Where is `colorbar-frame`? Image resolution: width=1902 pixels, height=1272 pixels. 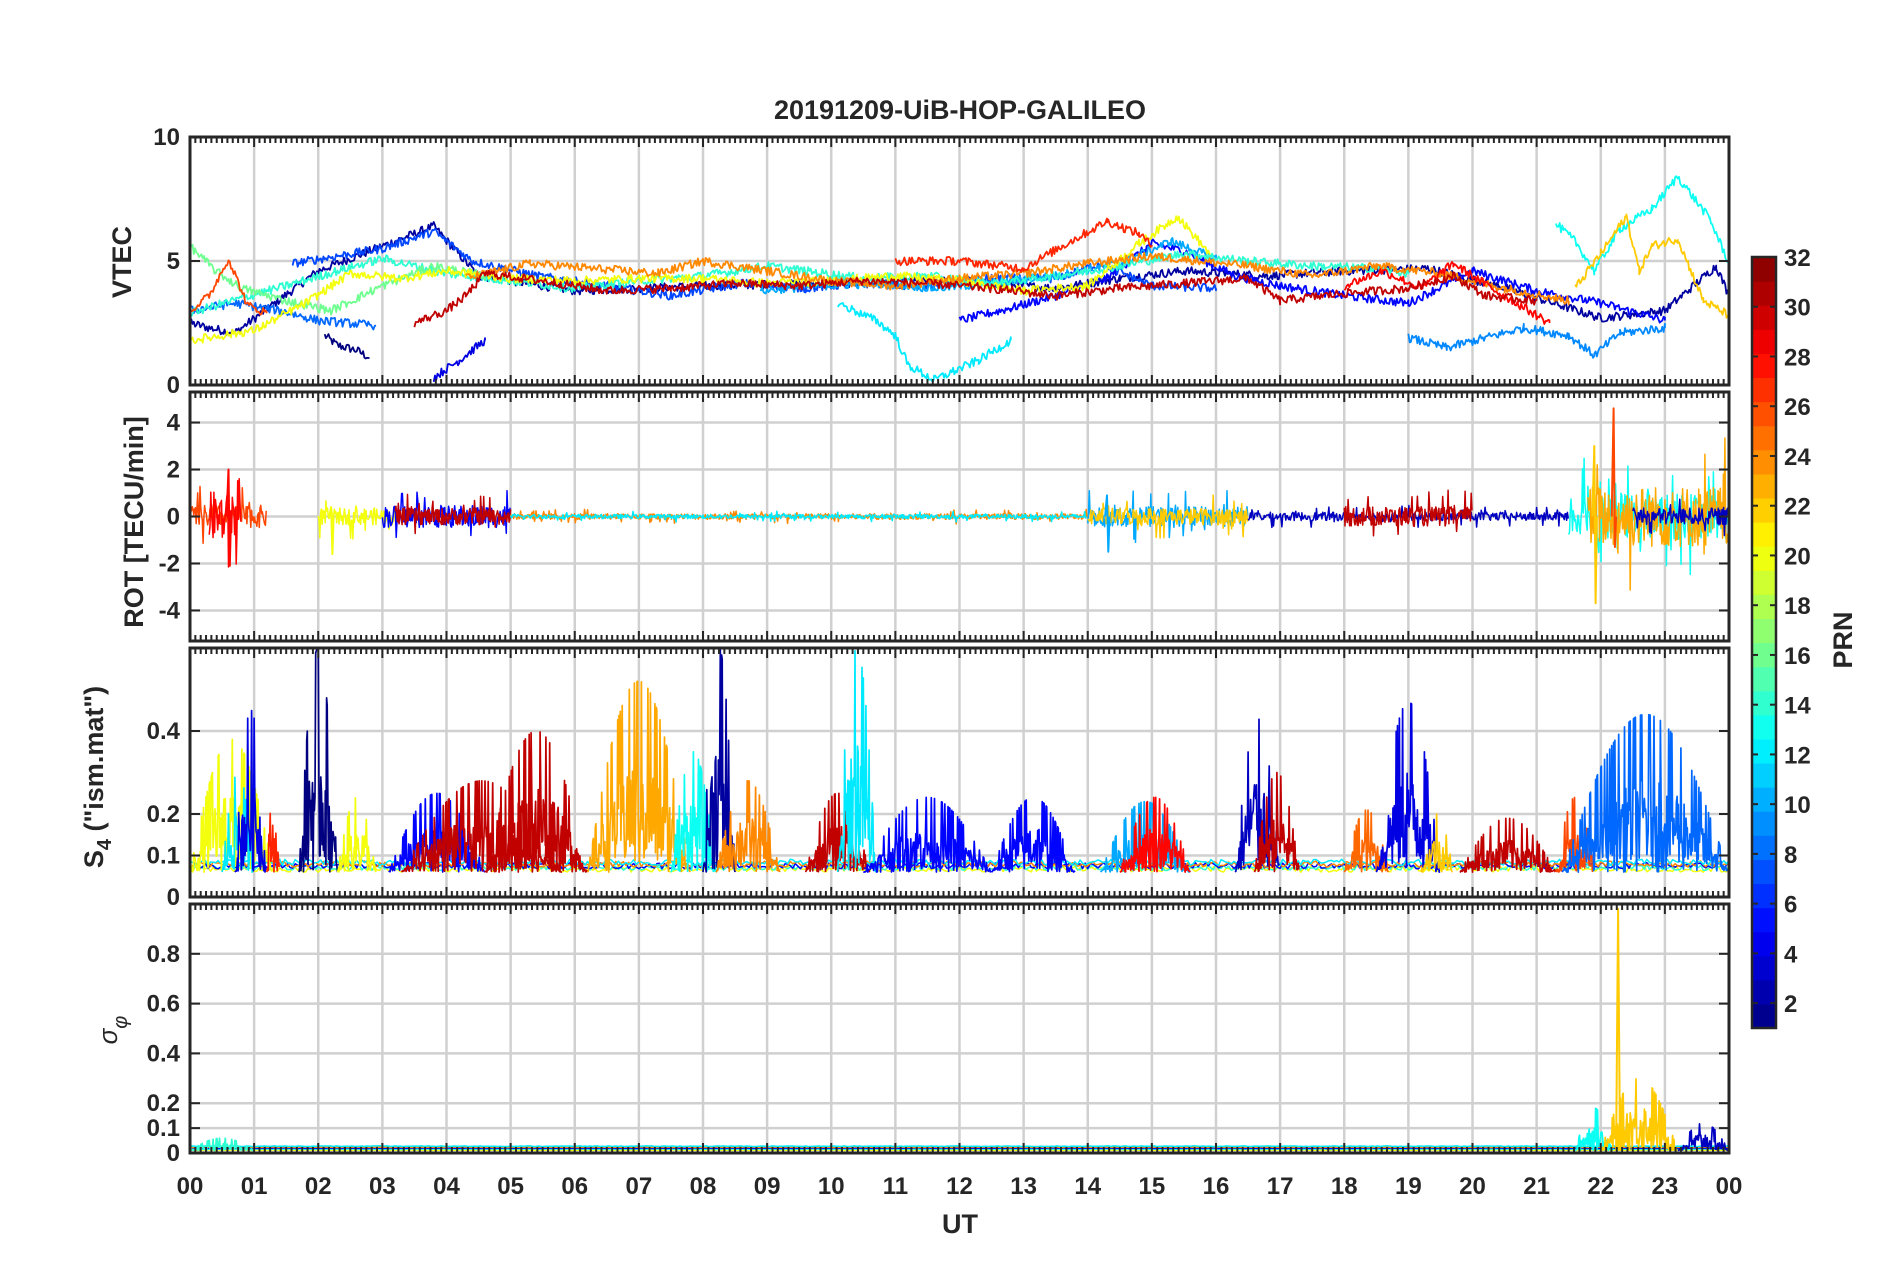 colorbar-frame is located at coordinates (1764, 642).